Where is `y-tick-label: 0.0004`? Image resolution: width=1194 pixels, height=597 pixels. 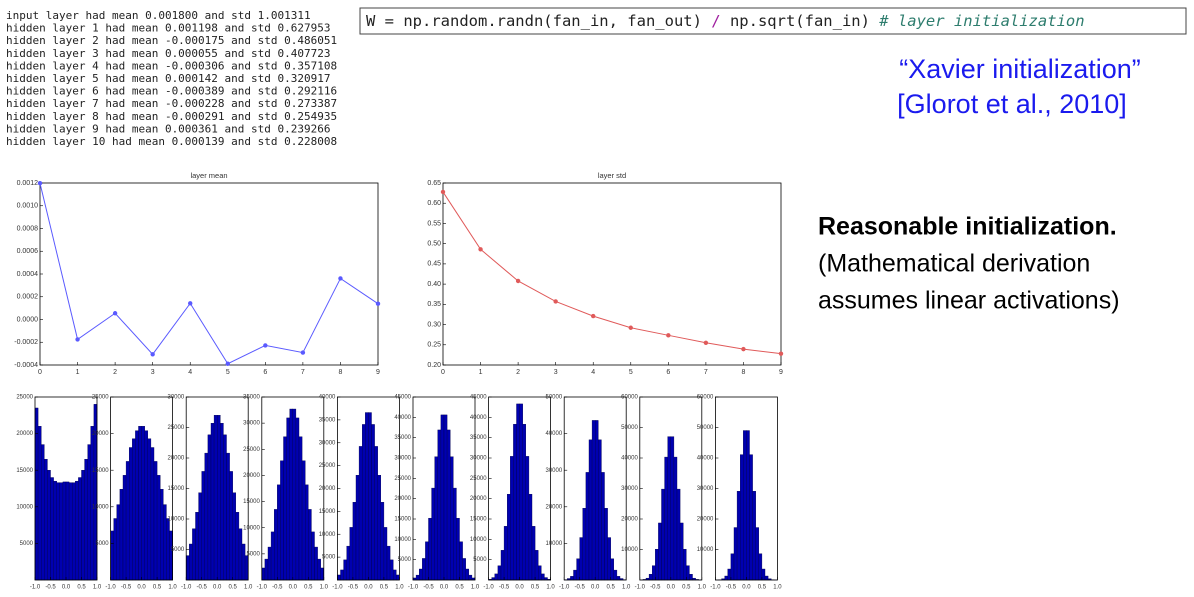 y-tick-label: 0.0004 is located at coordinates (28, 274).